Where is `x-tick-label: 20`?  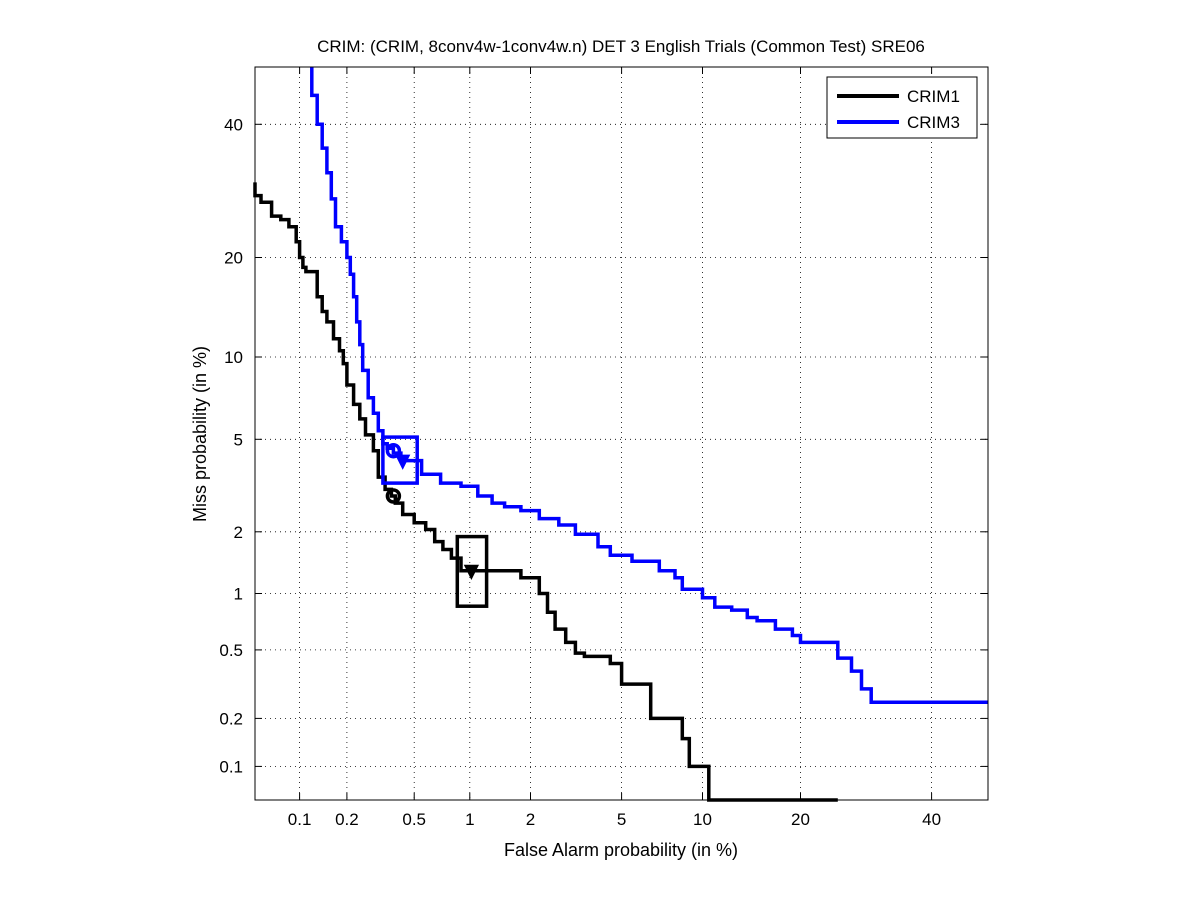
x-tick-label: 20 is located at coordinates (800, 819).